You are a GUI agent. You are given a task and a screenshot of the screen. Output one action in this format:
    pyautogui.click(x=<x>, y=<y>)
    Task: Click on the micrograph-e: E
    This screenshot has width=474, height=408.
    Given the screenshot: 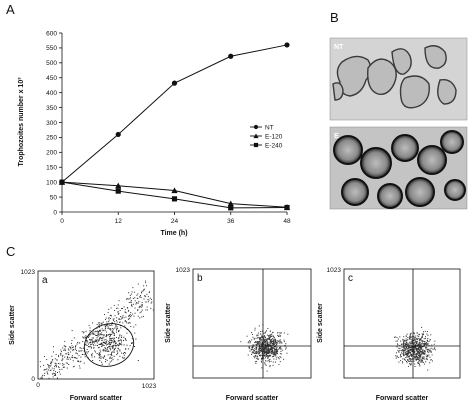 What is the action you would take?
    pyautogui.click(x=398, y=168)
    